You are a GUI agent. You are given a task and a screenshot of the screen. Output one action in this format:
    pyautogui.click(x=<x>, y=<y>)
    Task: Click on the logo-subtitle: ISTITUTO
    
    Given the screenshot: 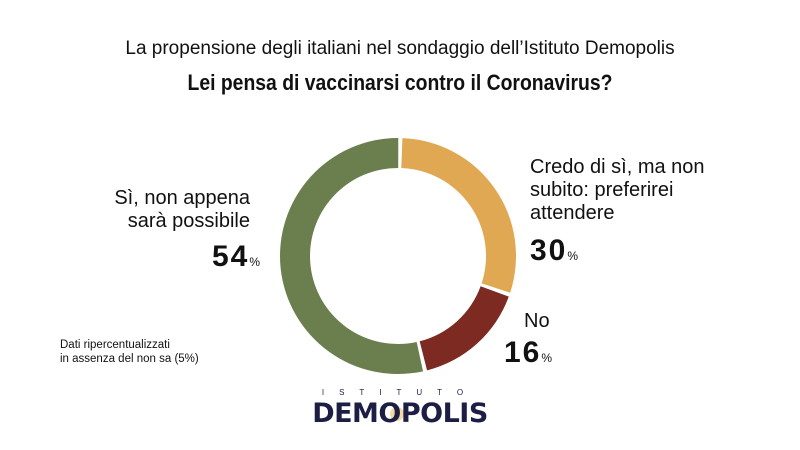 What is the action you would take?
    pyautogui.click(x=400, y=392)
    